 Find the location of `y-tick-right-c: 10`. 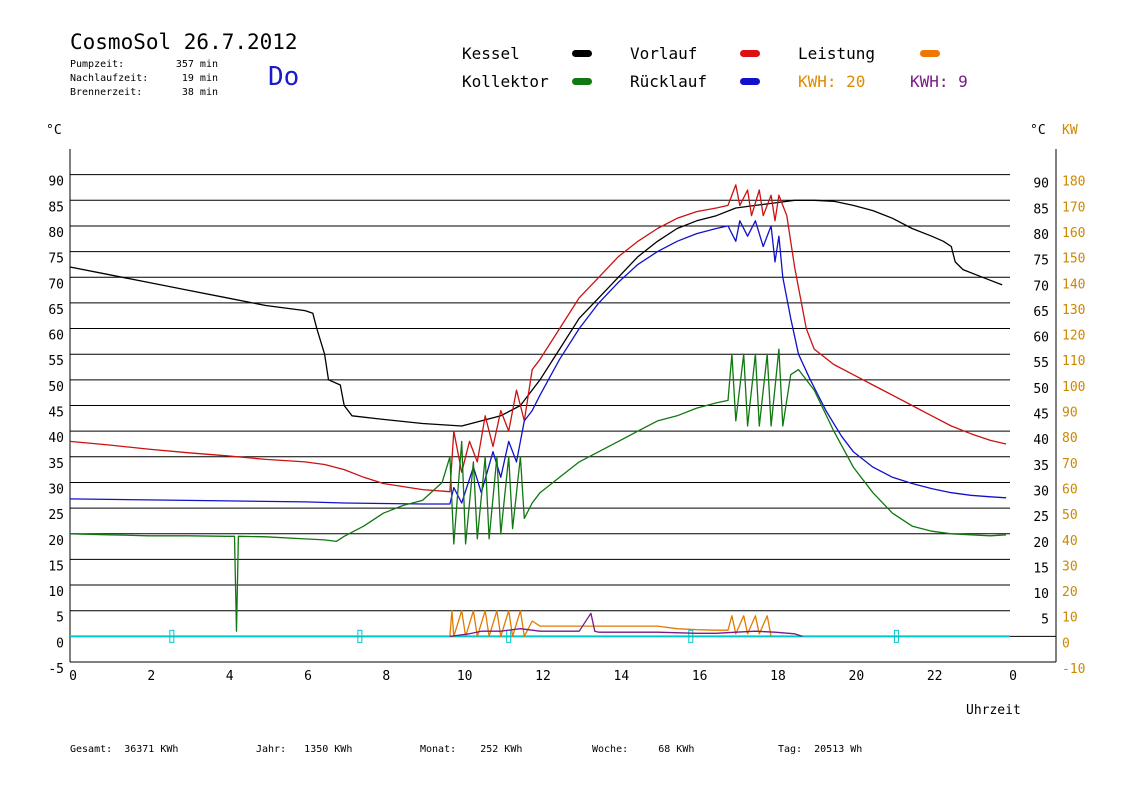

y-tick-right-c: 10 is located at coordinates (1041, 594).